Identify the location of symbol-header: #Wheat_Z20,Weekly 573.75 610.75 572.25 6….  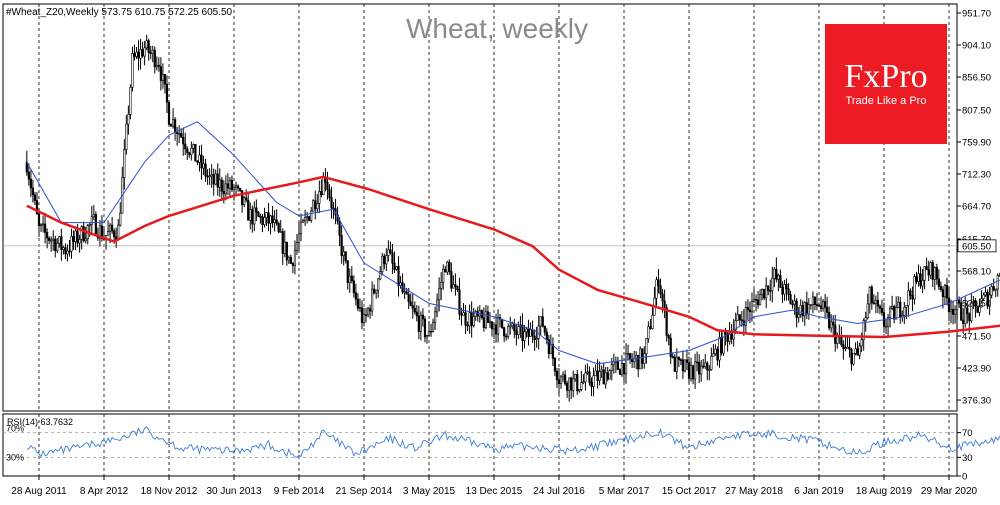
(119, 12).